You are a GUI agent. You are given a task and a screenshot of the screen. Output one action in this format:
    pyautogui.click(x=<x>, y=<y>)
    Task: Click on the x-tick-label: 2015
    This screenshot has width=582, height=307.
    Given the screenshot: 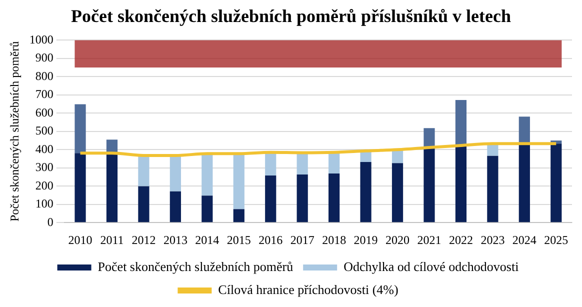 What is the action you would take?
    pyautogui.click(x=238, y=239)
    